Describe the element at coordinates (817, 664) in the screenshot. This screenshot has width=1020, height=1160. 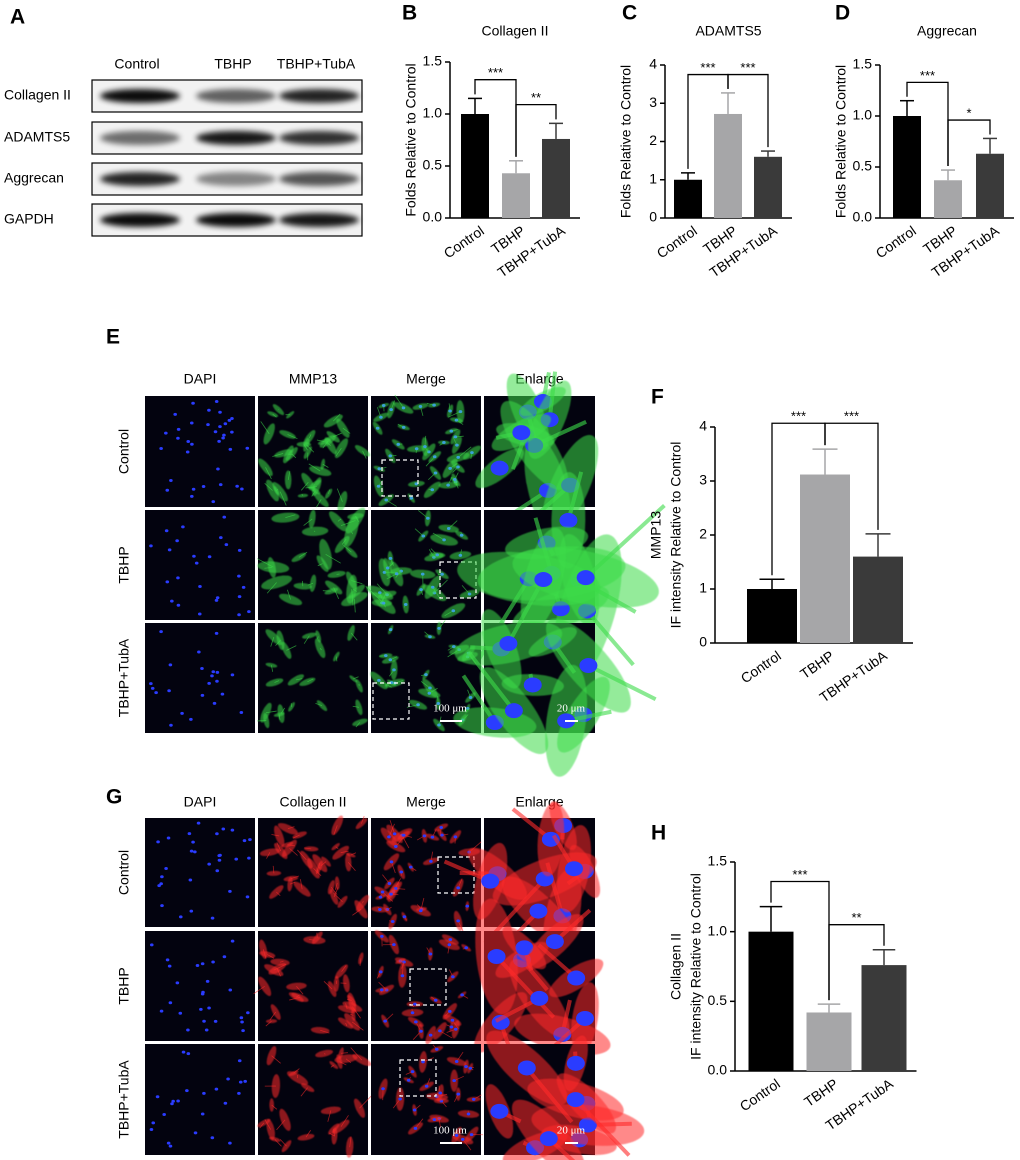
I see `x-tick-label: TBHP` at that location.